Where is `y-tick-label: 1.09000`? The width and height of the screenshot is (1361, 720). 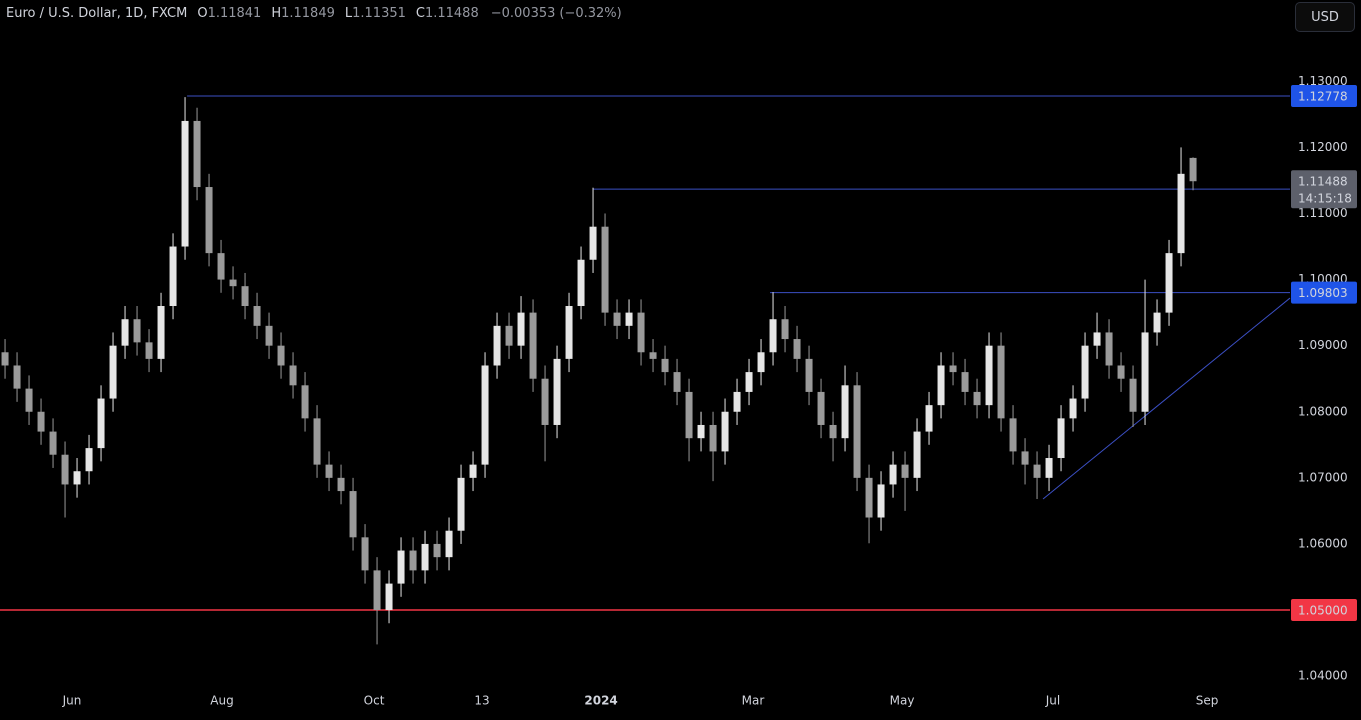 y-tick-label: 1.09000 is located at coordinates (1323, 345).